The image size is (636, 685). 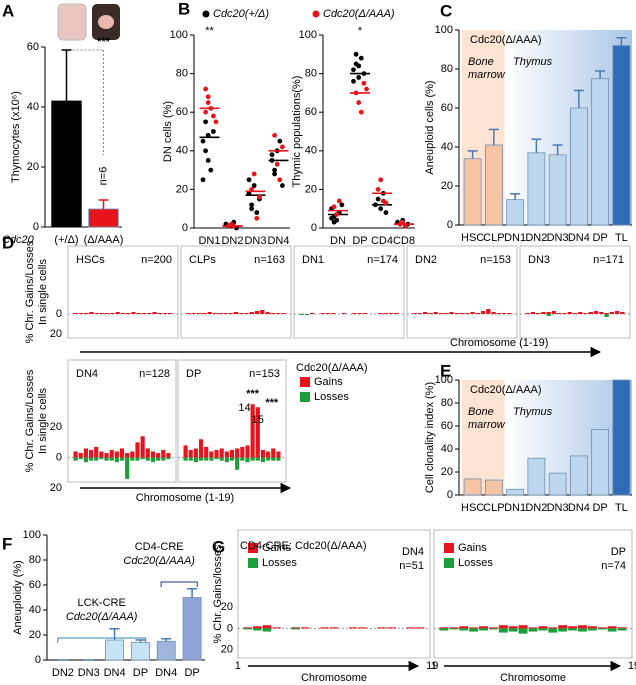 I want to click on x-tick-label: DN3, so click(x=255, y=241).